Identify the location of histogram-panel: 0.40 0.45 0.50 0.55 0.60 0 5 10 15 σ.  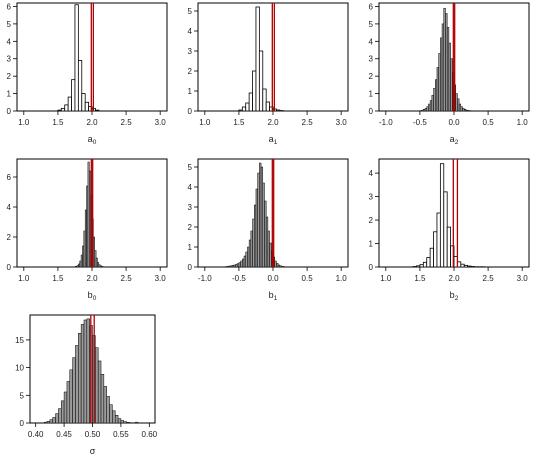
(86, 385).